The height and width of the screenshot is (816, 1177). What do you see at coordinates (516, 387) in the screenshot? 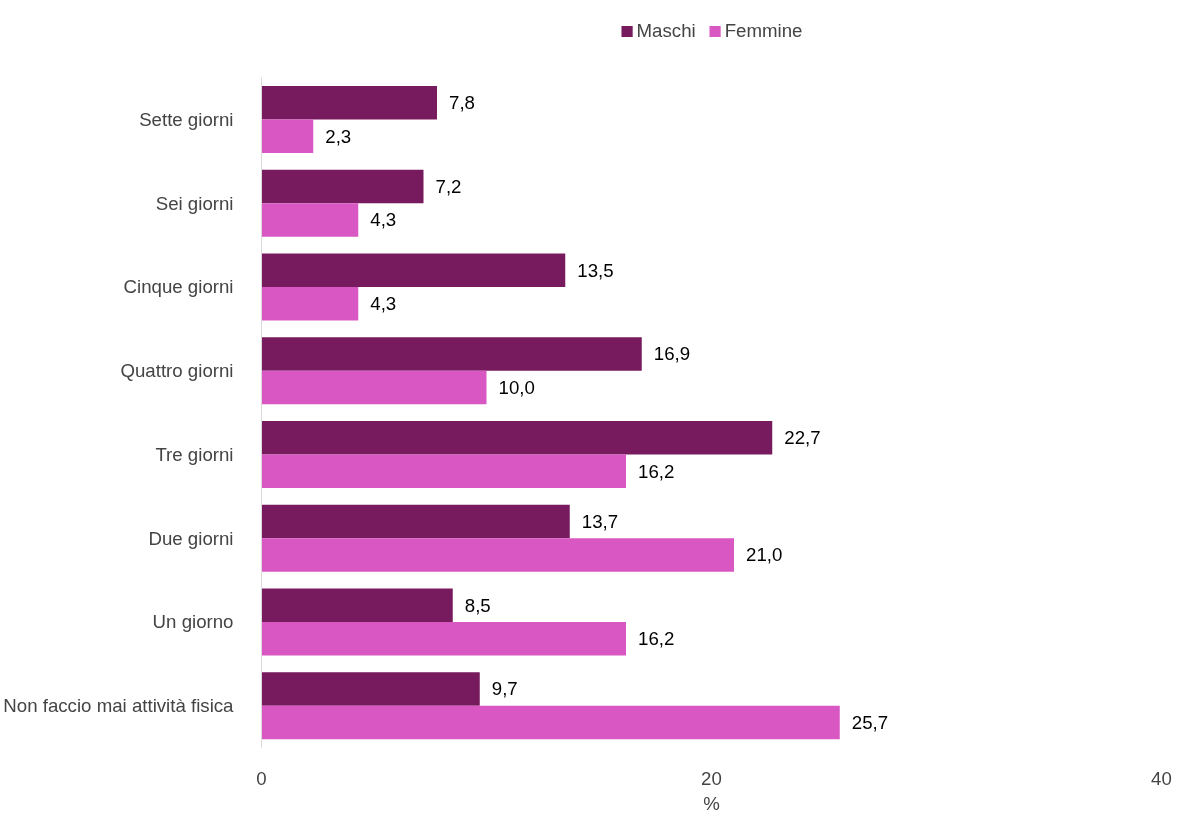
I see `data-label: 10,0` at bounding box center [516, 387].